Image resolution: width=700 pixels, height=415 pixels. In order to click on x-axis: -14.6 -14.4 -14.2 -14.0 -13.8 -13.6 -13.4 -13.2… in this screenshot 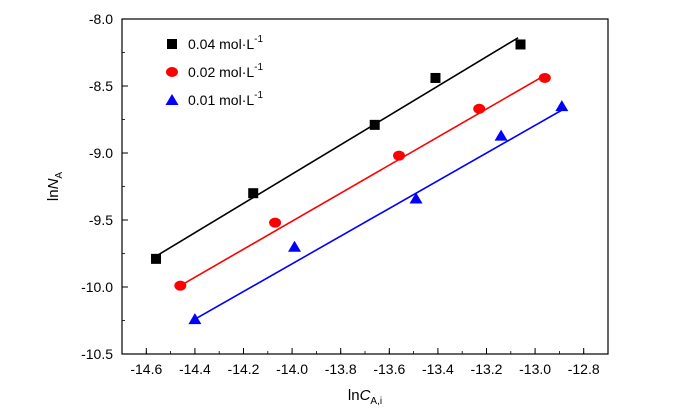, I will do `click(365, 362)`.